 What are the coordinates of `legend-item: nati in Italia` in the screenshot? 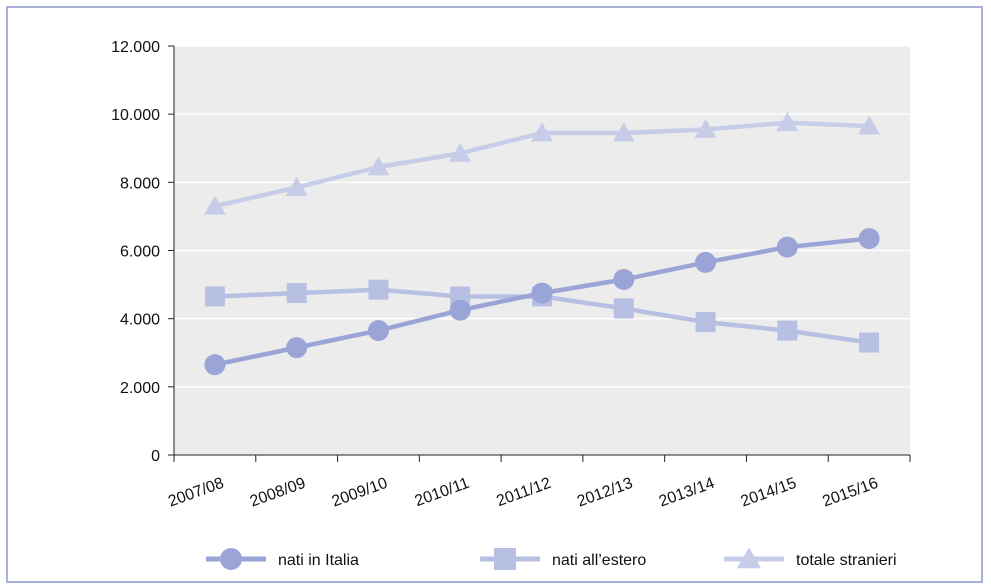 It's located at (282, 559).